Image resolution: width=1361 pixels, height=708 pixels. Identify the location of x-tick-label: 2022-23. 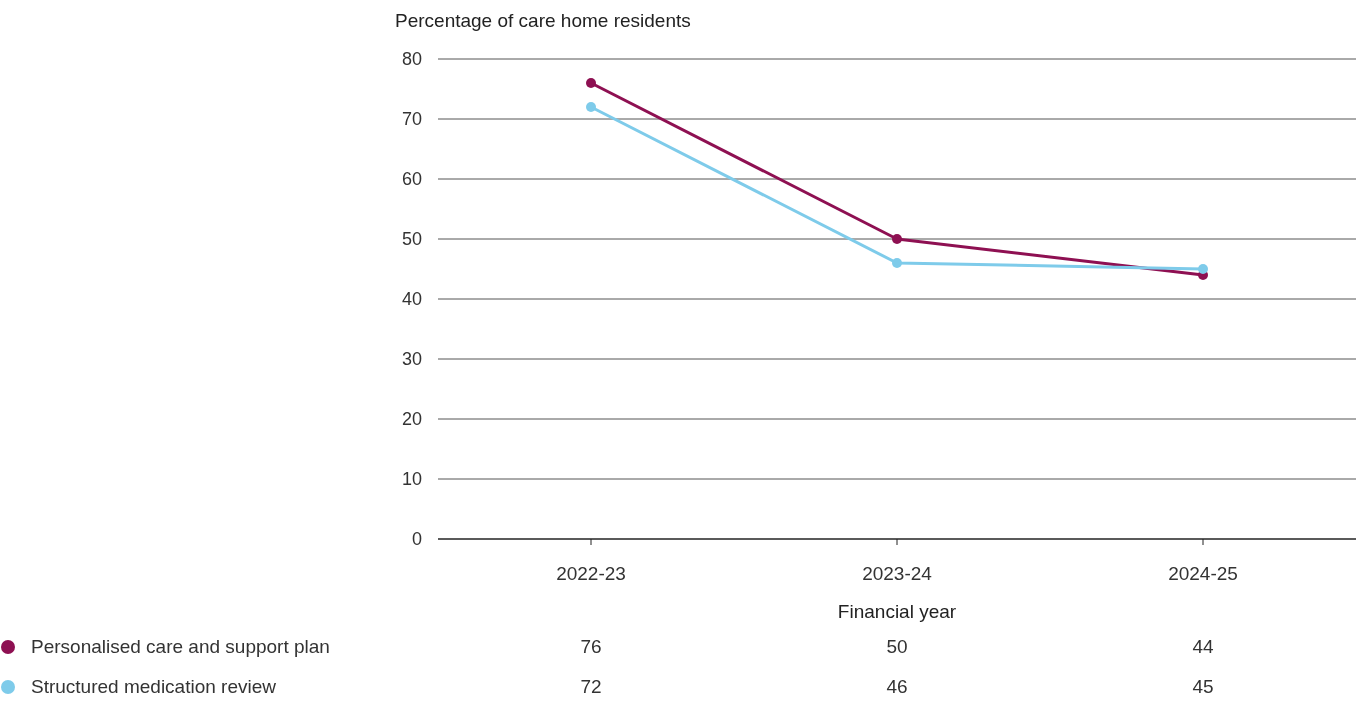
(591, 573).